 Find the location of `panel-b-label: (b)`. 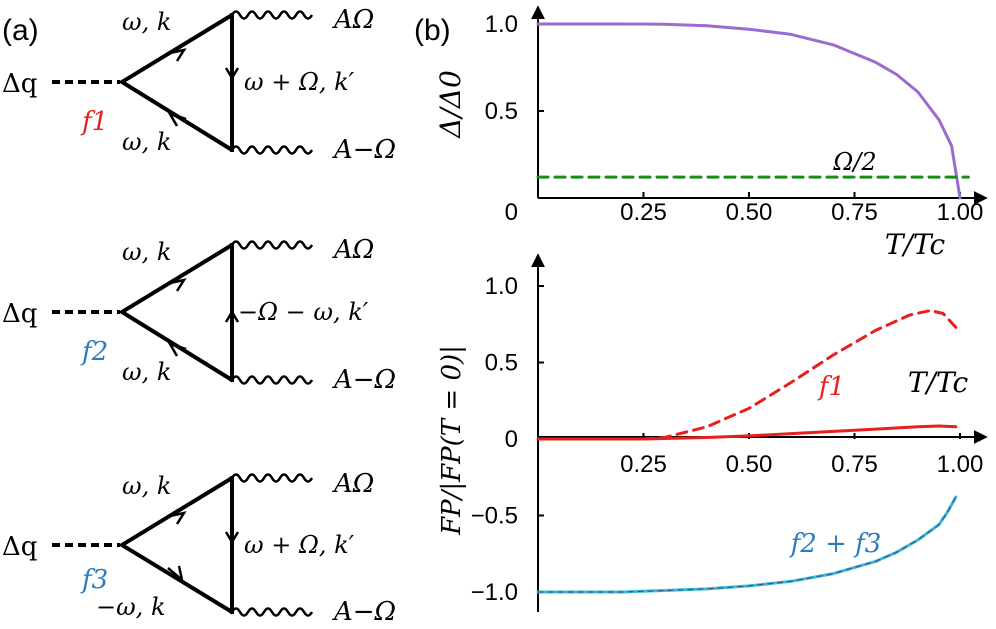

panel-b-label: (b) is located at coordinates (432, 30).